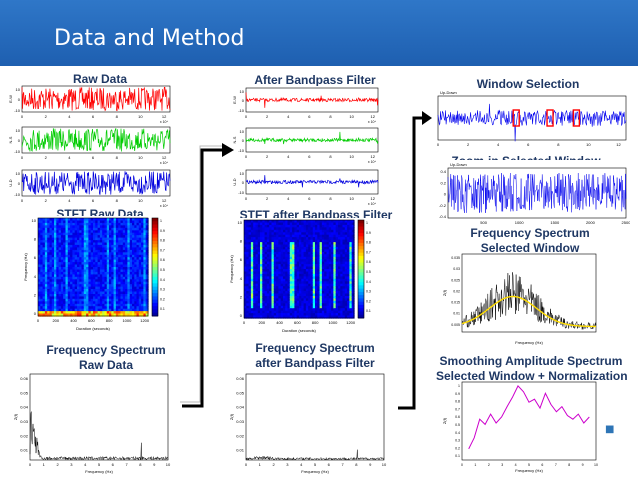 Image resolution: width=638 pixels, height=478 pixels. What do you see at coordinates (361, 222) in the screenshot?
I see `colorbar-cell` at bounding box center [361, 222].